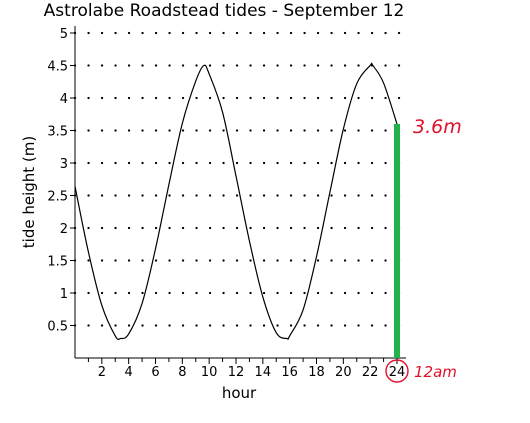 Image resolution: width=530 pixels, height=423 pixels. What do you see at coordinates (102, 372) in the screenshot?
I see `x-tick-label: 2` at bounding box center [102, 372].